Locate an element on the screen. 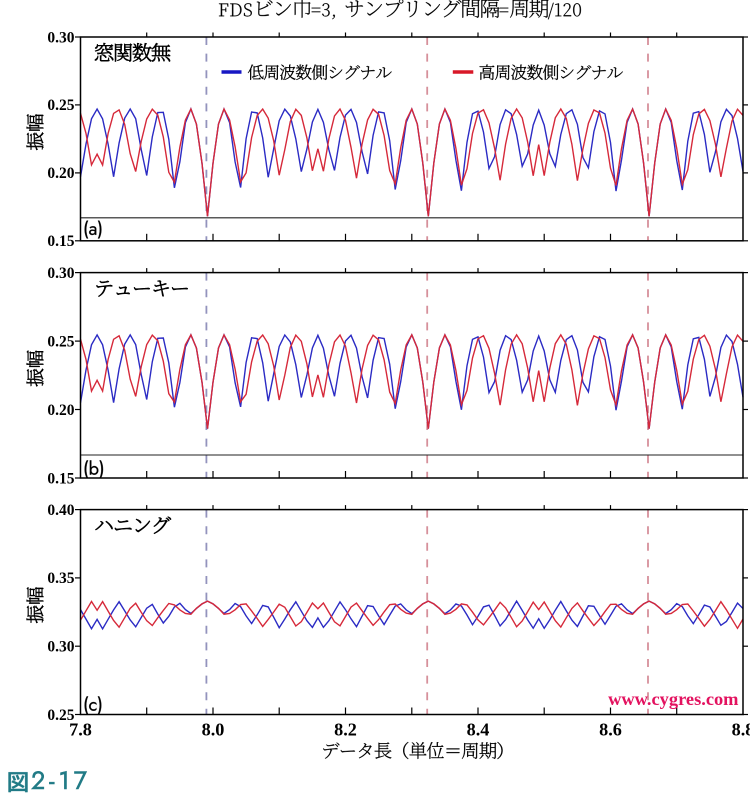  svg-text: 8.2 is located at coordinates (345, 730).